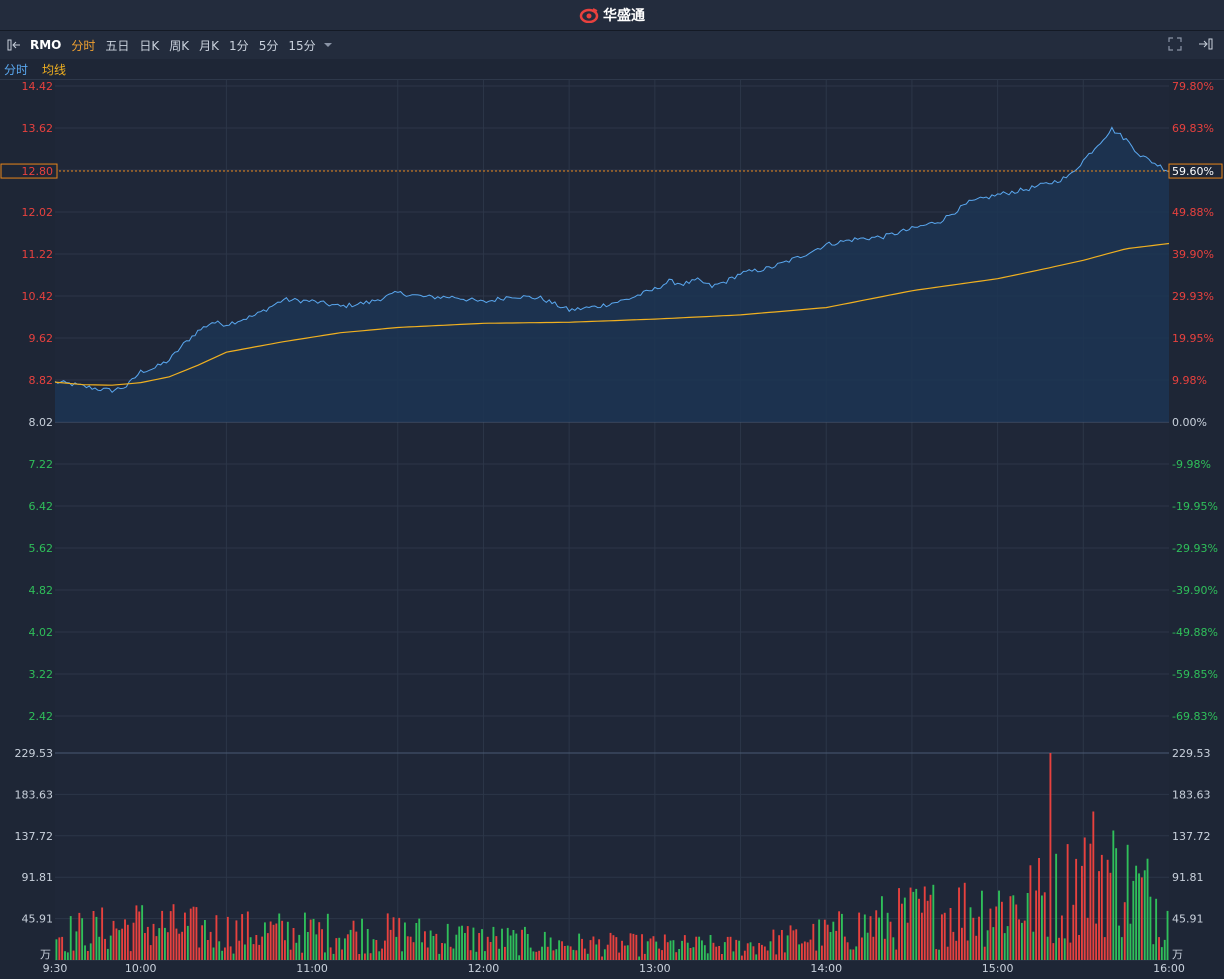  Describe the element at coordinates (1169, 968) in the screenshot. I see `time-tick-label: 16:00` at that location.